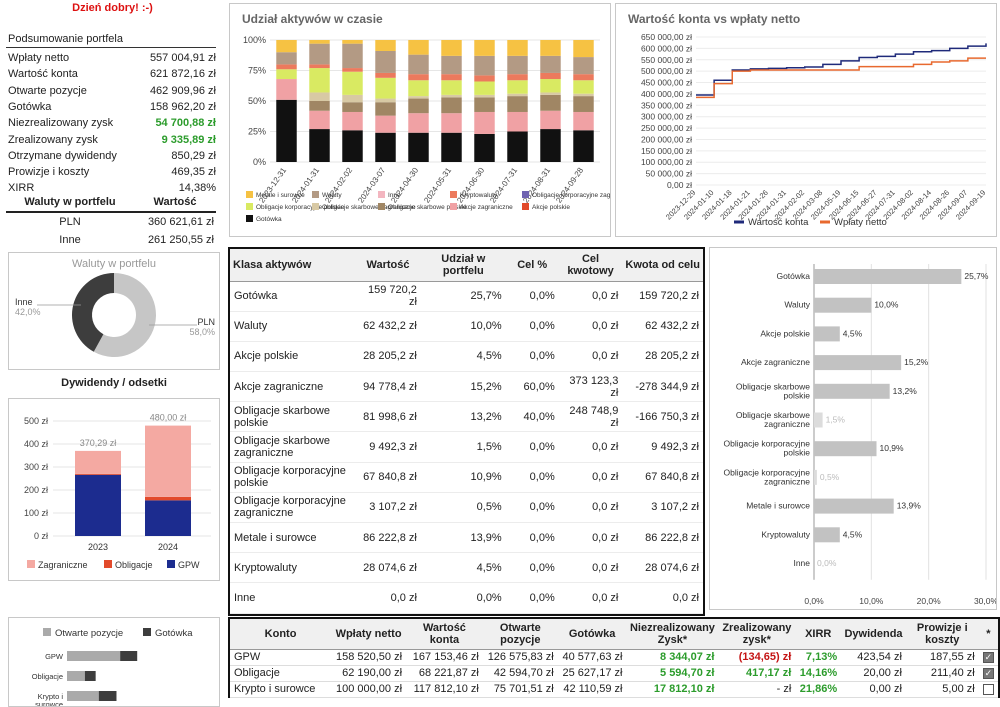 The height and width of the screenshot is (707, 1000). I want to click on accounts-table-cell: 7,13%, so click(818, 657).